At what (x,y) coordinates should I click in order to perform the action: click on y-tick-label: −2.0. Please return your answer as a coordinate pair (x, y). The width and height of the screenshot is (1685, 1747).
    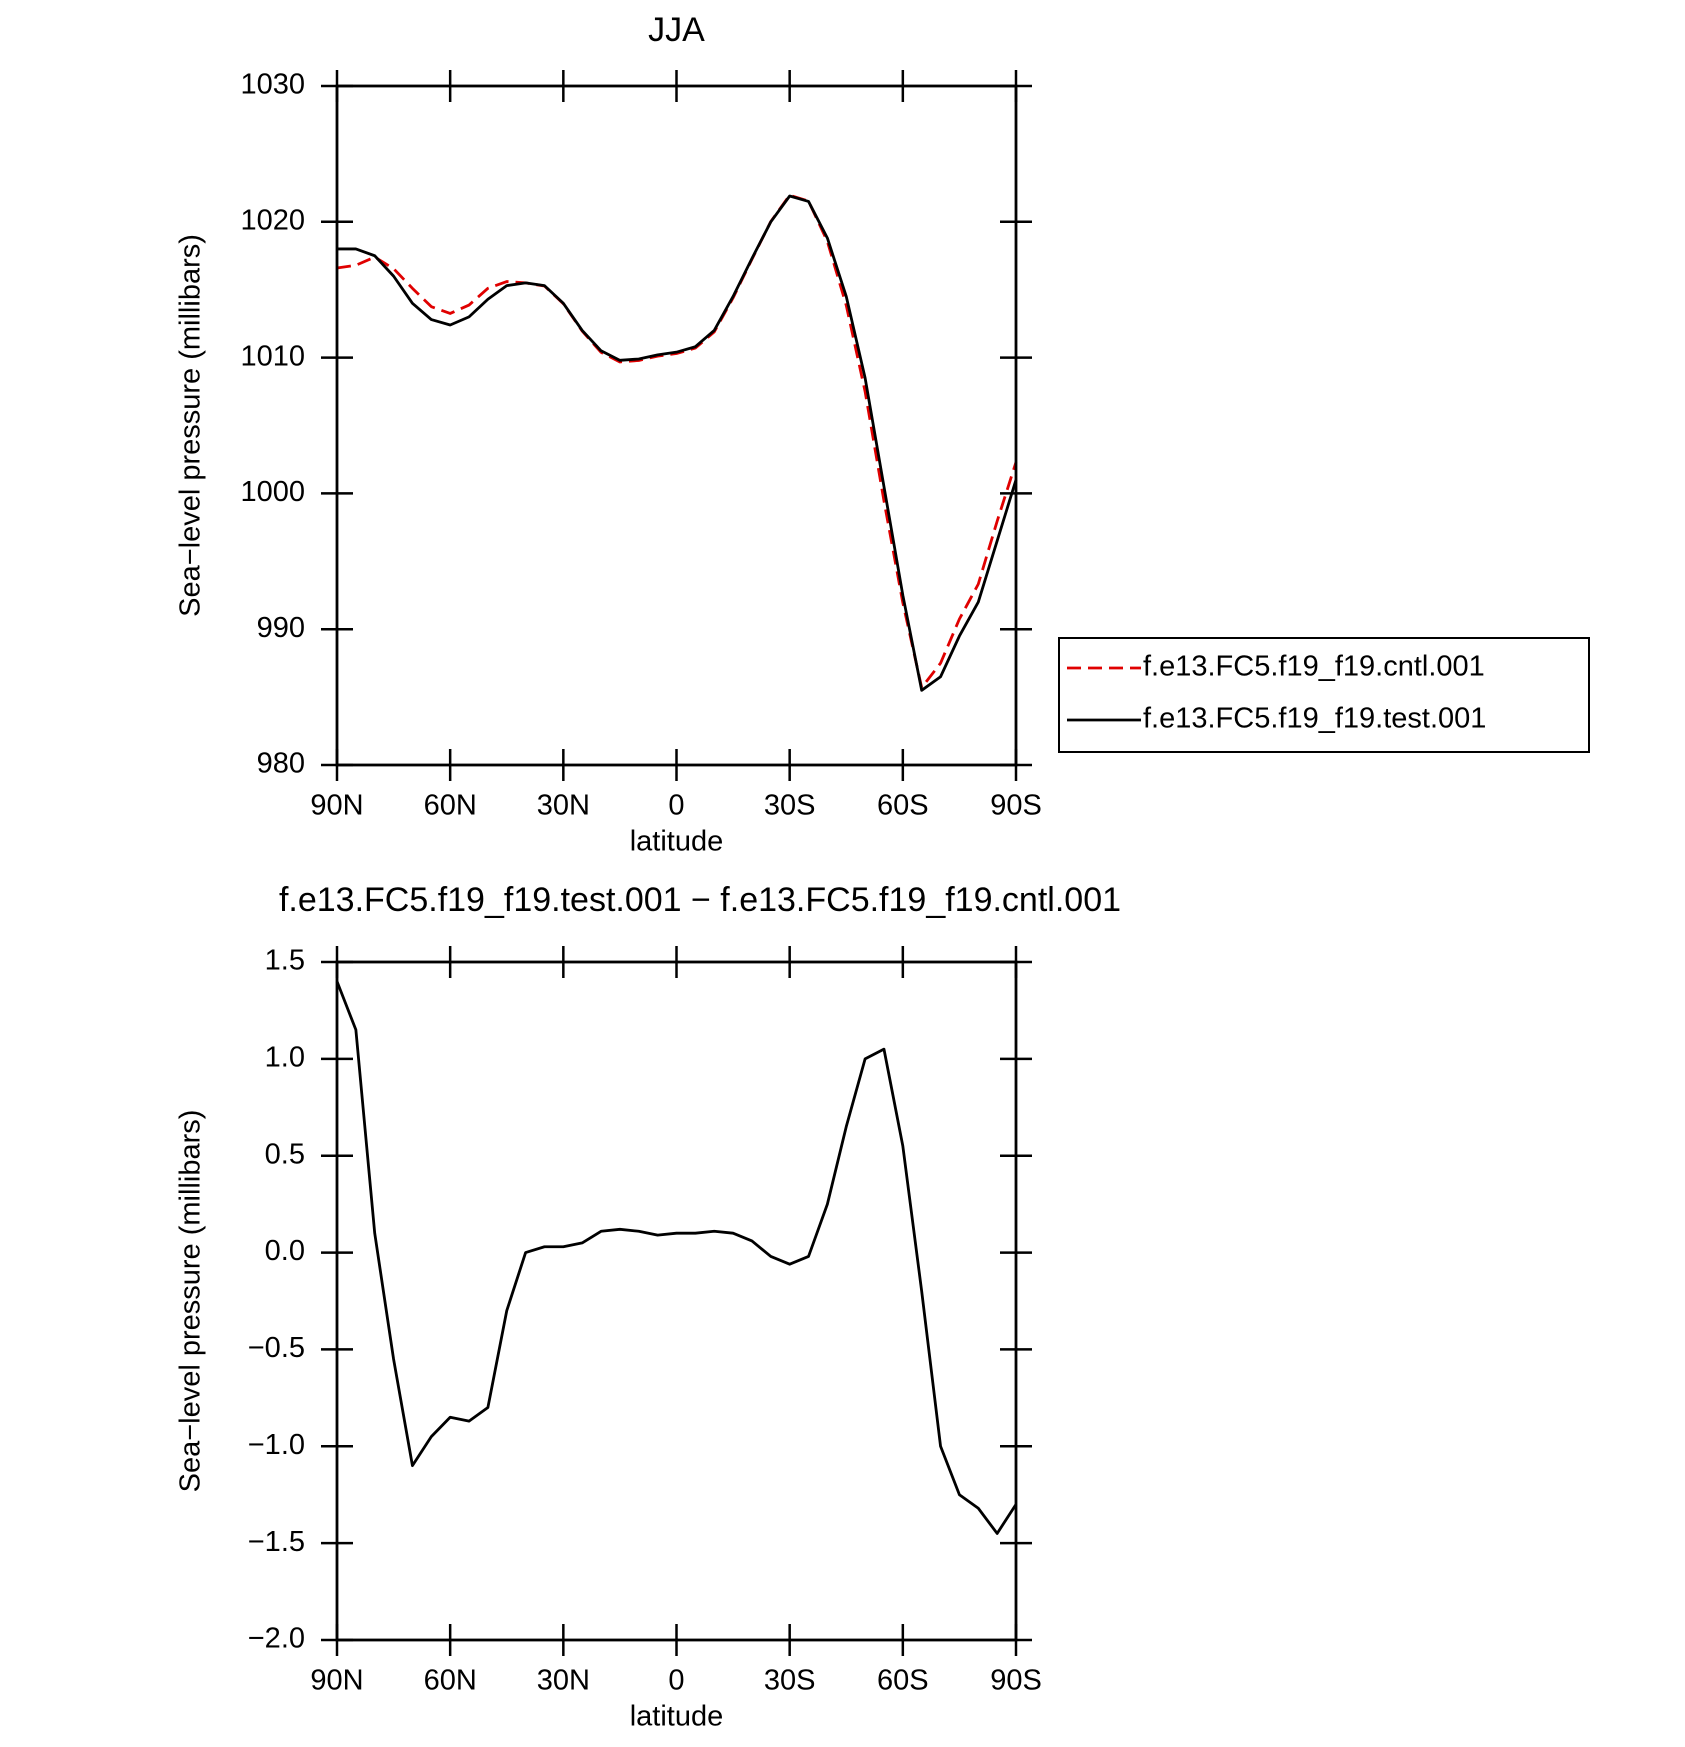
    Looking at the image, I should click on (276, 1639).